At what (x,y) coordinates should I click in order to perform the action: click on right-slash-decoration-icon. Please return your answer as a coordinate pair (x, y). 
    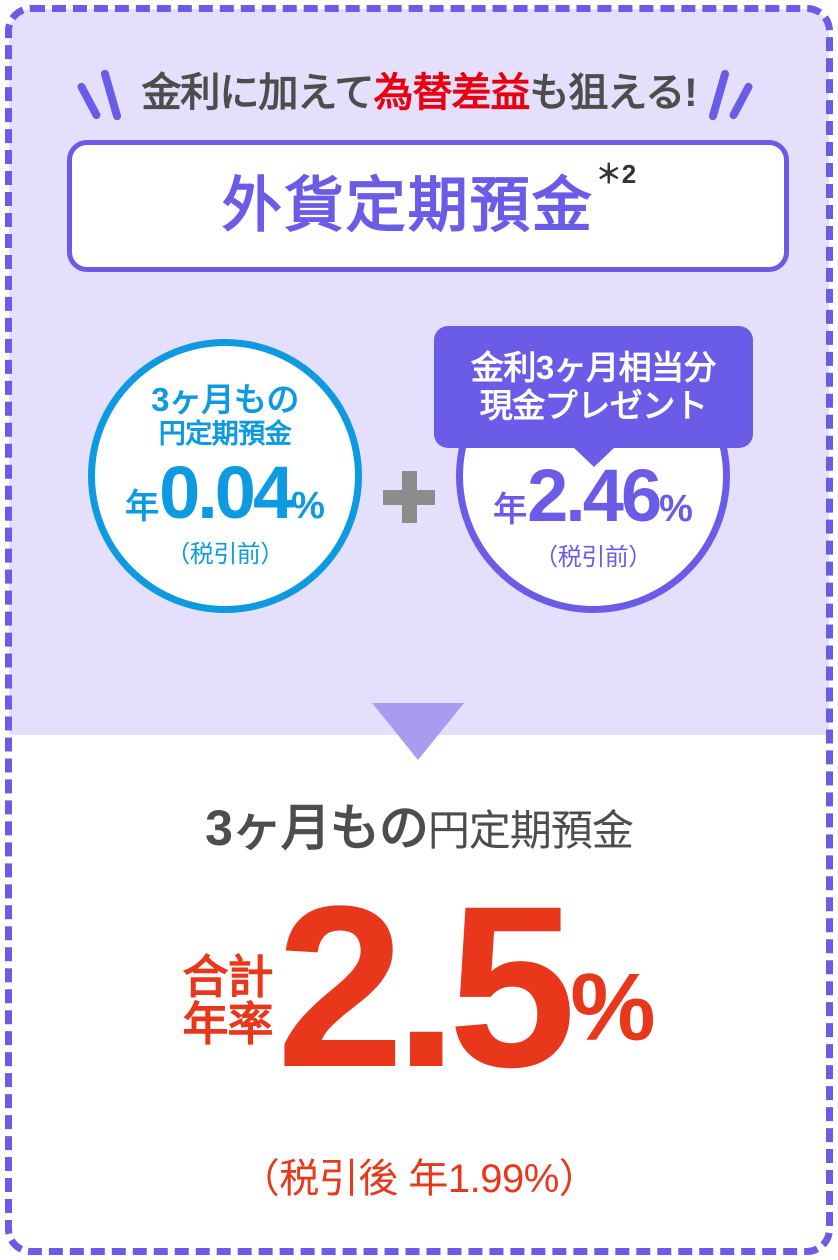
    Looking at the image, I should click on (732, 93).